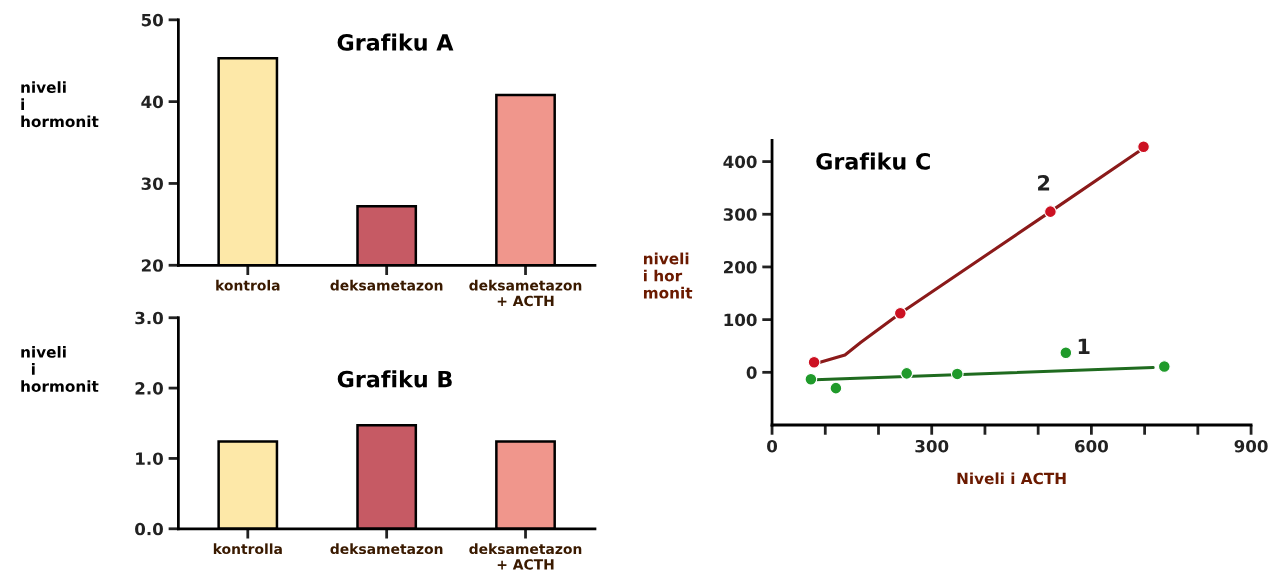  Describe the element at coordinates (873, 161) in the screenshot. I see `chart-title: Grafiku C` at that location.